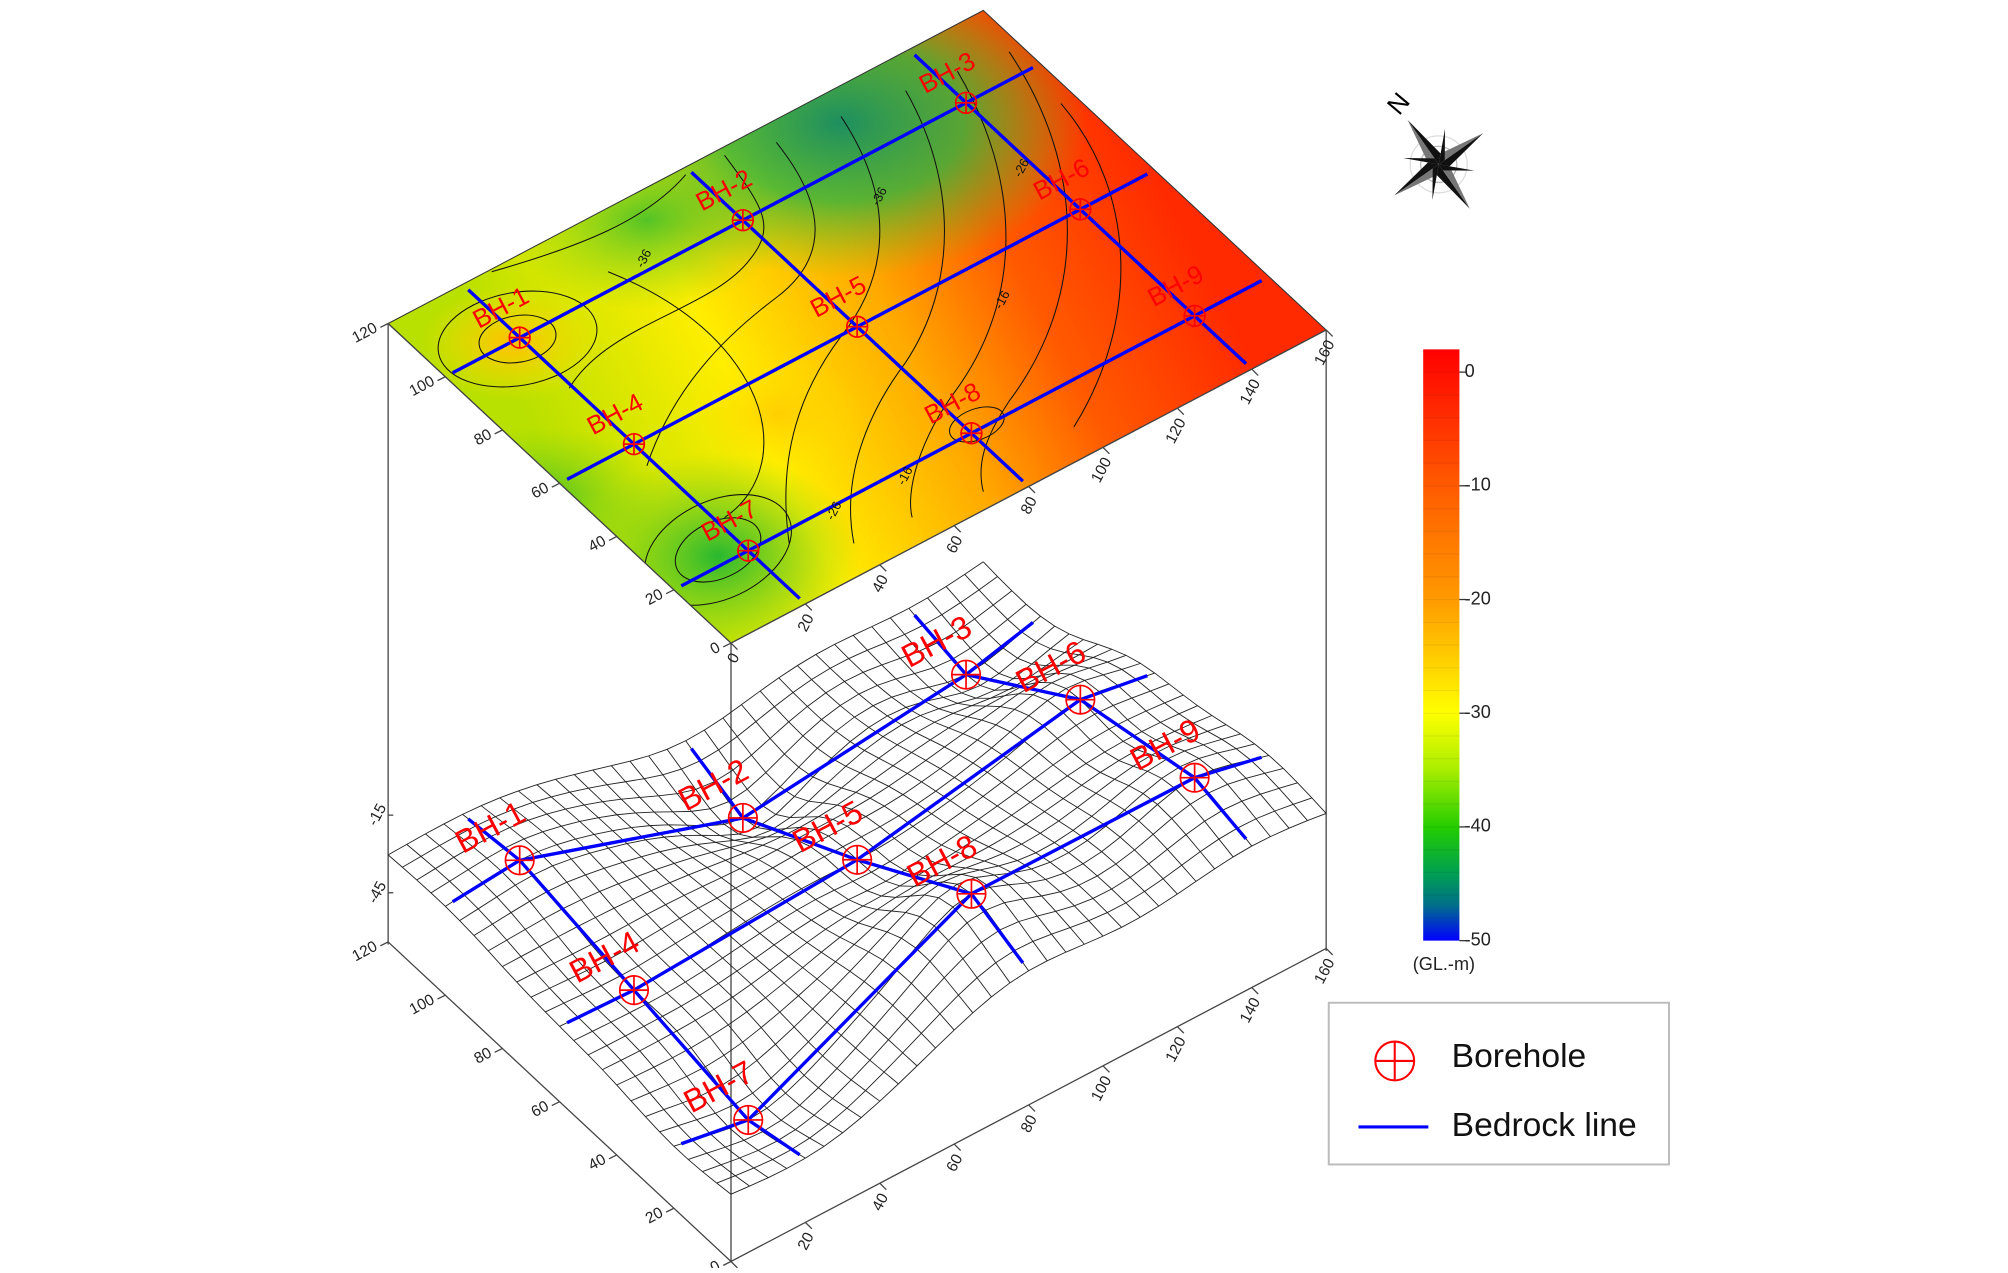  Describe the element at coordinates (1444, 964) in the screenshot. I see `colorbar-label: (GL.-m)` at that location.